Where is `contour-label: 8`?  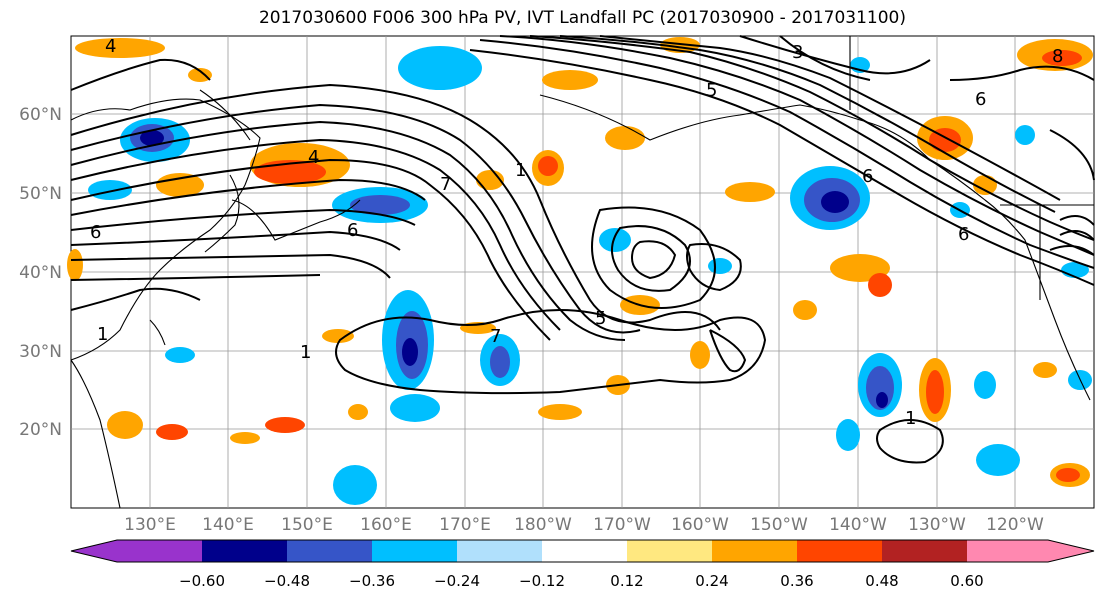
contour-label: 8 is located at coordinates (1057, 56).